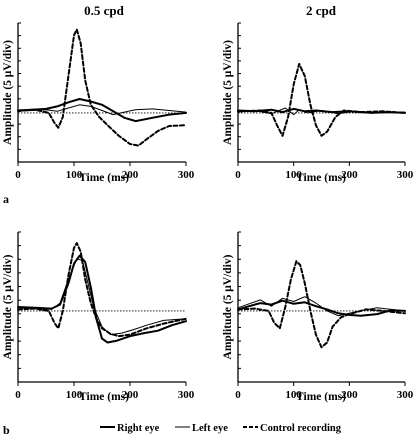 The image size is (416, 437). I want to click on legend-label-left-eye: Left eye, so click(210, 428).